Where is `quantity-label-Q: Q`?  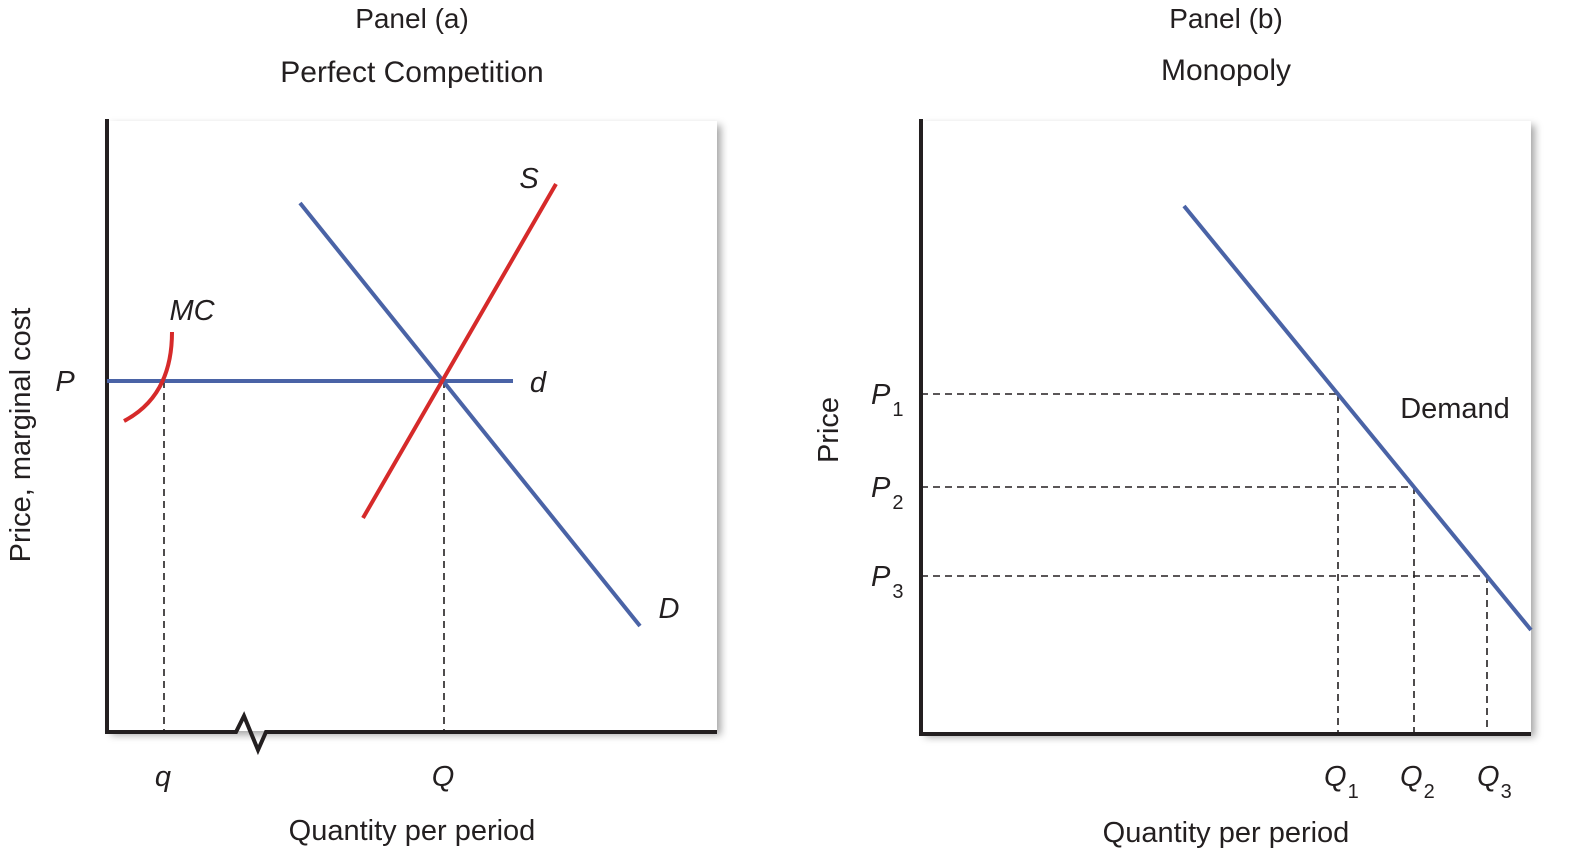
quantity-label-Q: Q is located at coordinates (443, 777).